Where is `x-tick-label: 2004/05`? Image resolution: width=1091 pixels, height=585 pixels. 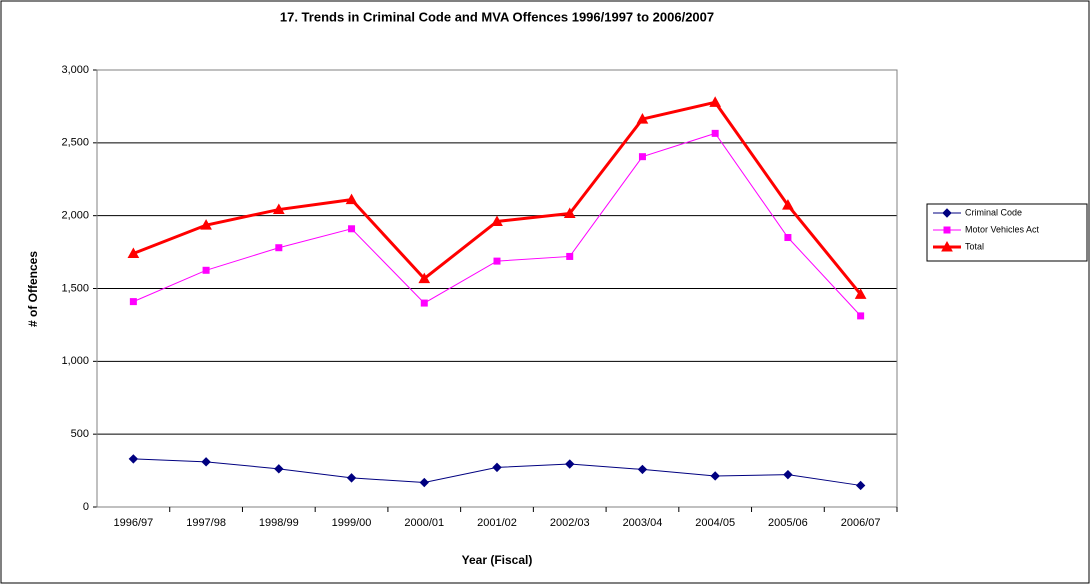
x-tick-label: 2004/05 is located at coordinates (715, 523).